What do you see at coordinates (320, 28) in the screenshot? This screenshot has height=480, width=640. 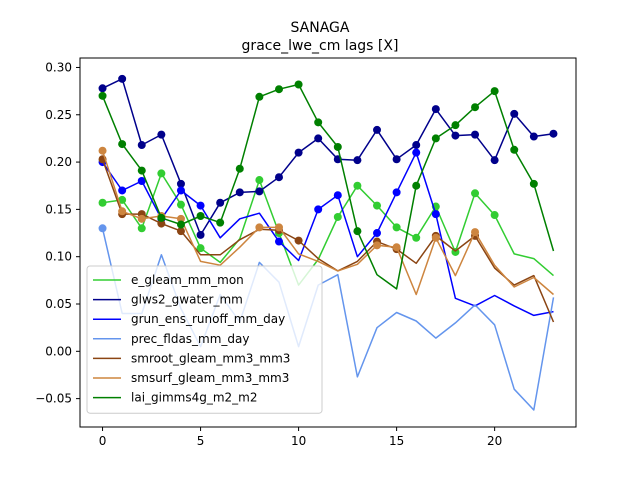 I see `chart-title: SANAGA` at bounding box center [320, 28].